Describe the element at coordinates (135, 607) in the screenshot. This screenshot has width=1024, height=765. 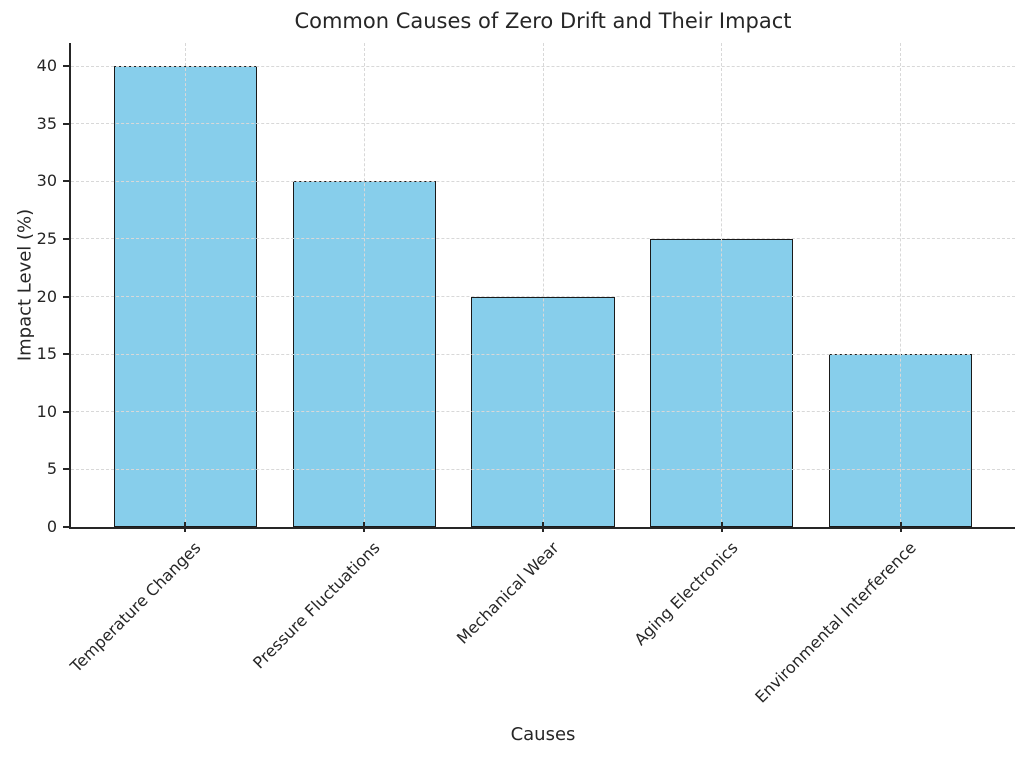
I see `x-tick-label-0: Temperature Changes` at that location.